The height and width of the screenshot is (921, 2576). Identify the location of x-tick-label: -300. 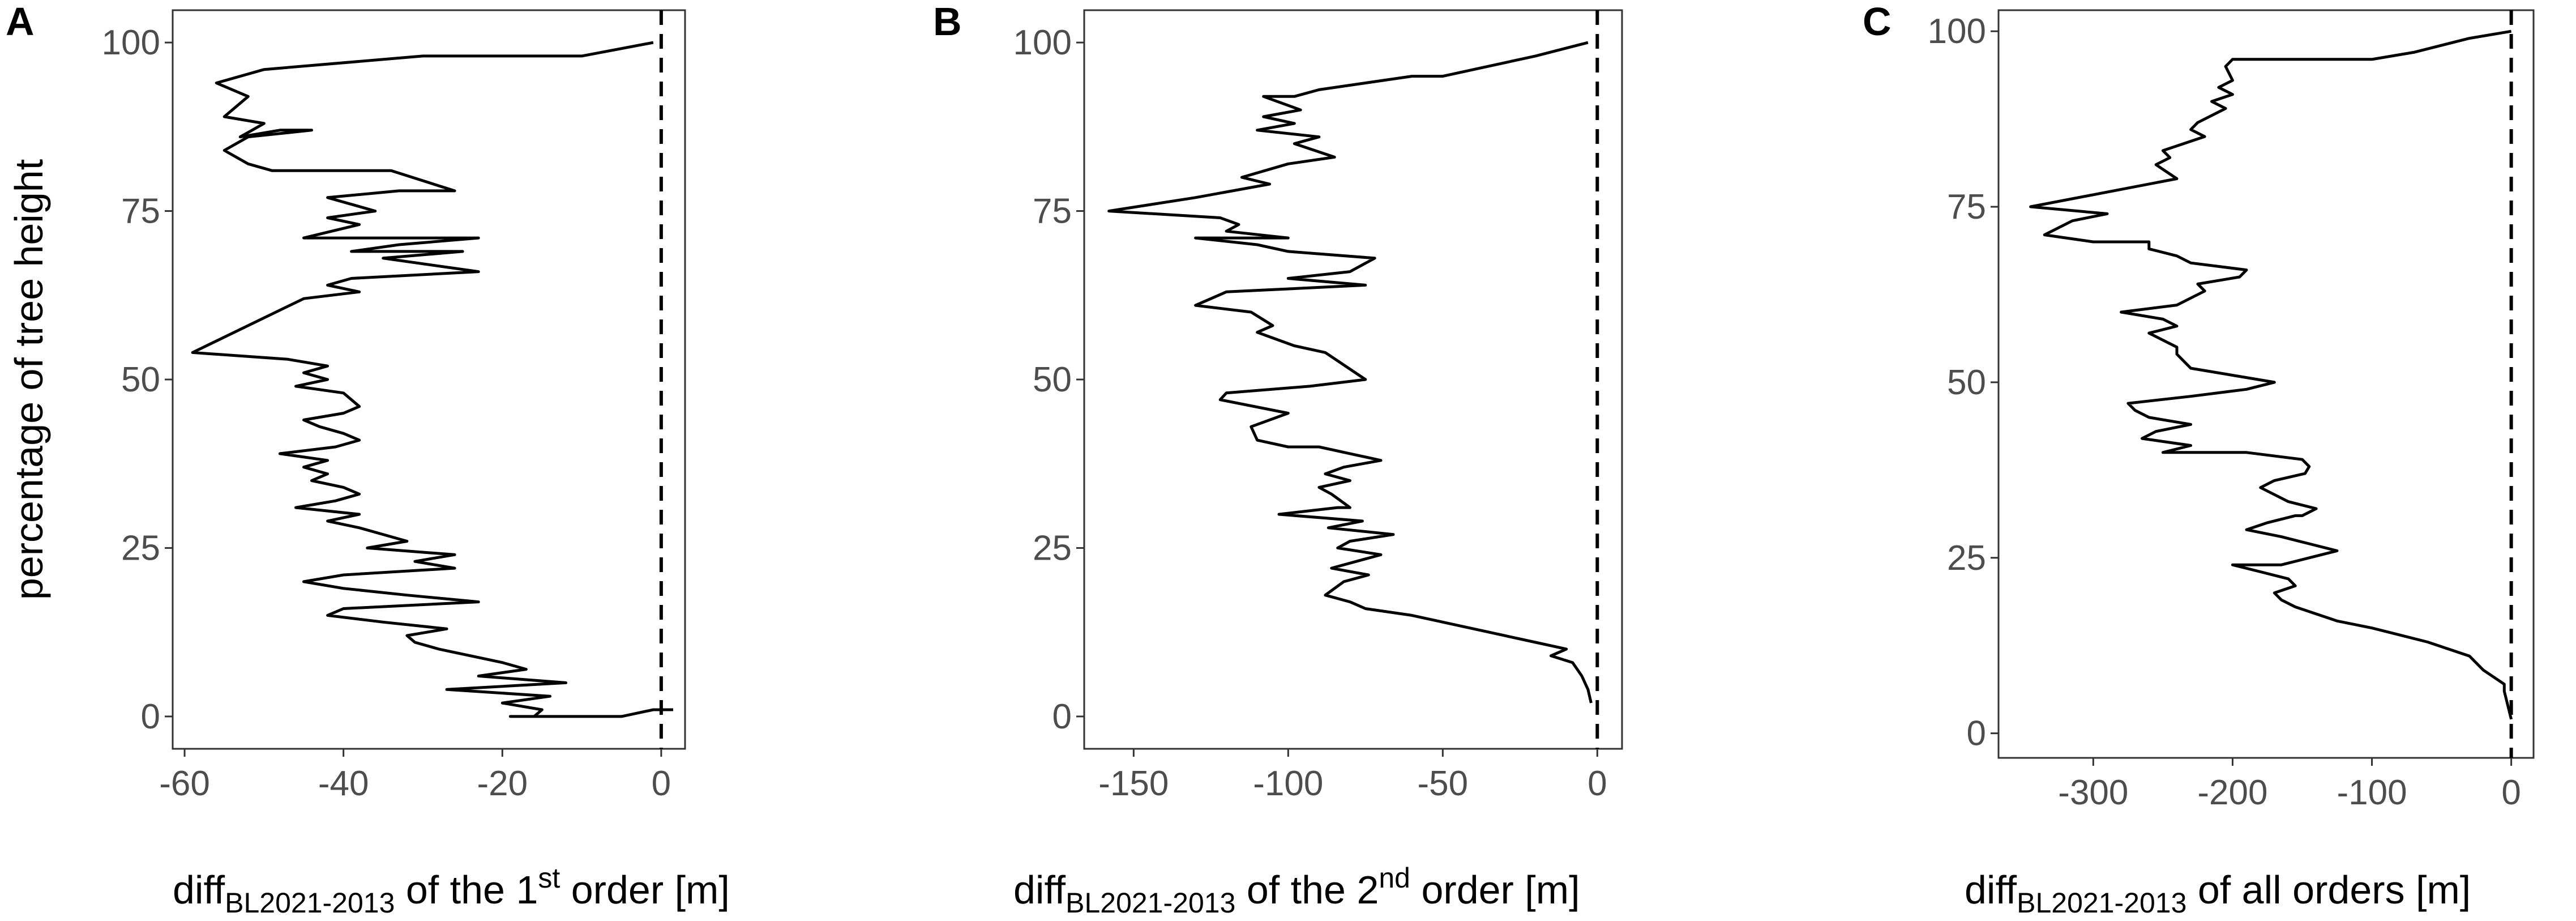
(2093, 792).